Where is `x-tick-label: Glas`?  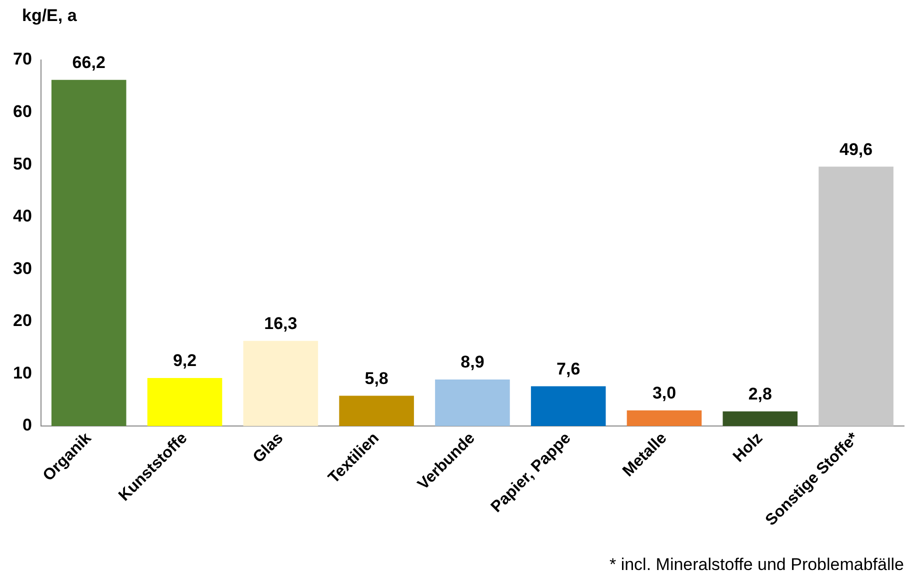 x-tick-label: Glas is located at coordinates (268, 448).